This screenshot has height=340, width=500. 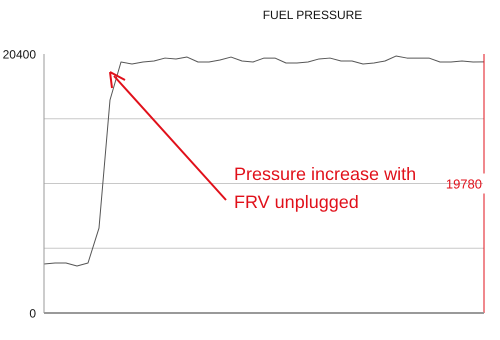 I want to click on y-tick-label: 0, so click(x=32, y=313).